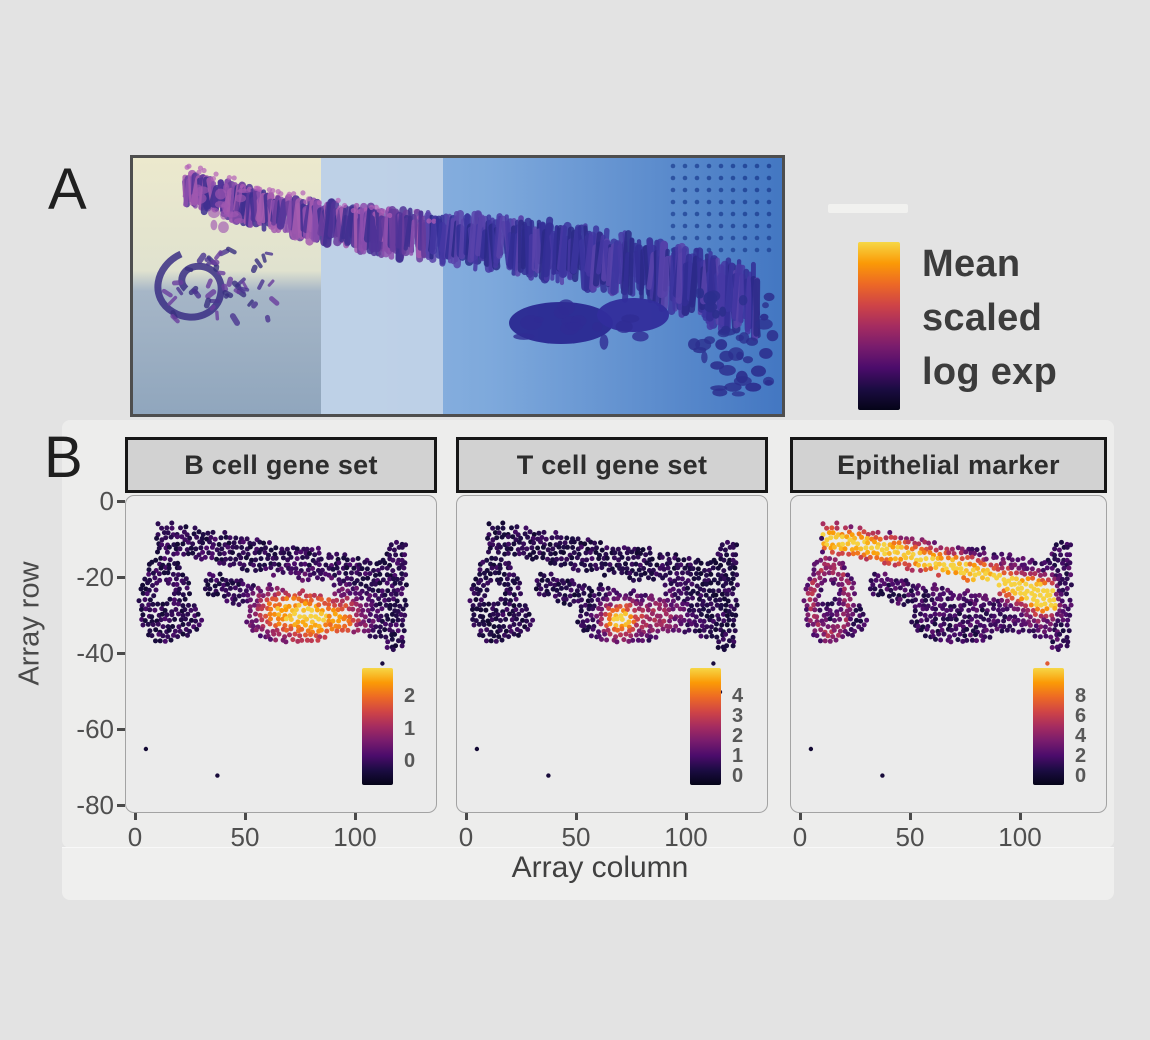 This screenshot has width=1150, height=1040. I want to click on colorbar-caption-line-3: log exp, so click(990, 371).